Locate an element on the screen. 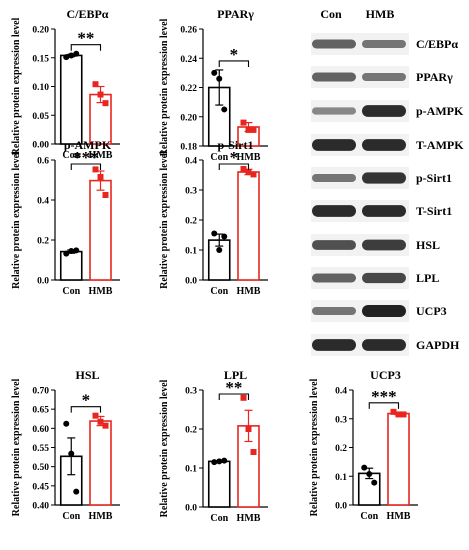 The width and height of the screenshot is (469, 550). y-tick-label: 0.40 is located at coordinates (40, 507).